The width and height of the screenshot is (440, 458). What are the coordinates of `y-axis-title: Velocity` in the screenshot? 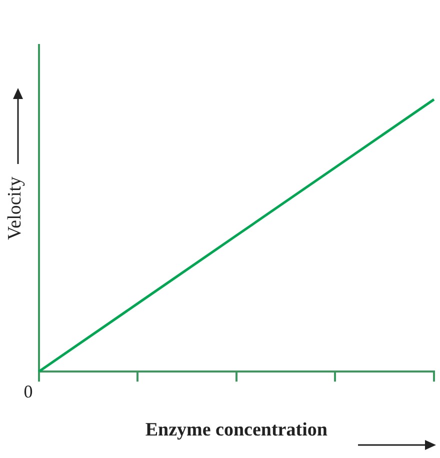 It's located at (15, 208).